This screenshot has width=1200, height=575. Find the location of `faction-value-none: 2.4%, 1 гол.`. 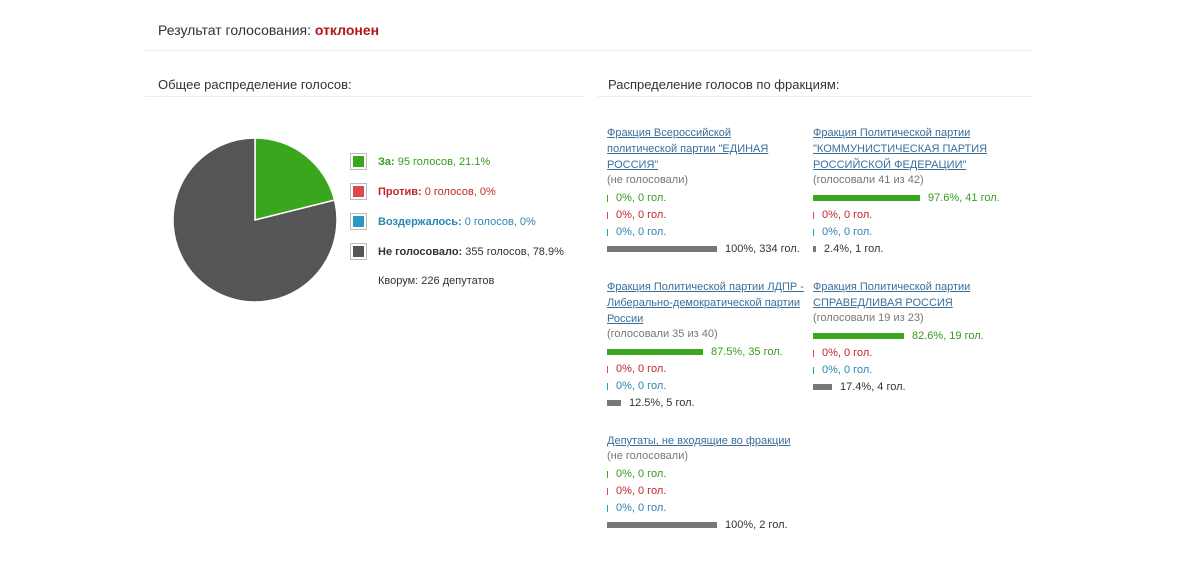

faction-value-none: 2.4%, 1 гол. is located at coordinates (854, 249).